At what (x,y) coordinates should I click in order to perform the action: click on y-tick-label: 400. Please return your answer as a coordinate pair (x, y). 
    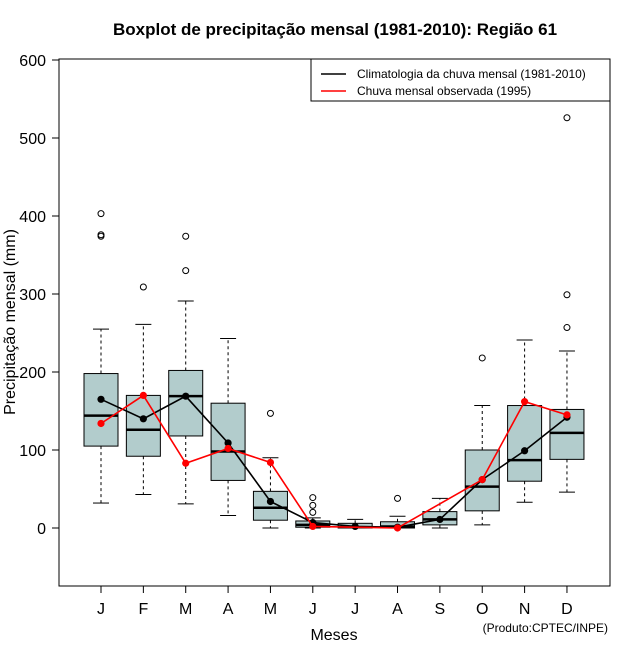
    Looking at the image, I should click on (32, 217).